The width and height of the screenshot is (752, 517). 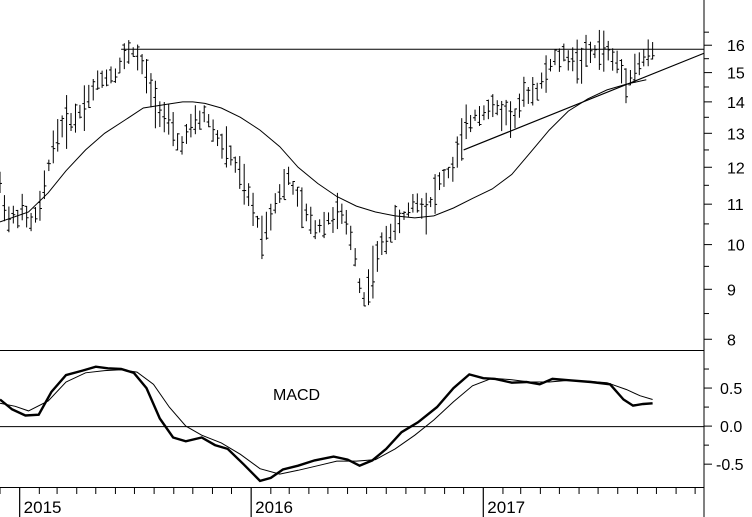 What do you see at coordinates (731, 427) in the screenshot?
I see `macd-tick-label: 0.0` at bounding box center [731, 427].